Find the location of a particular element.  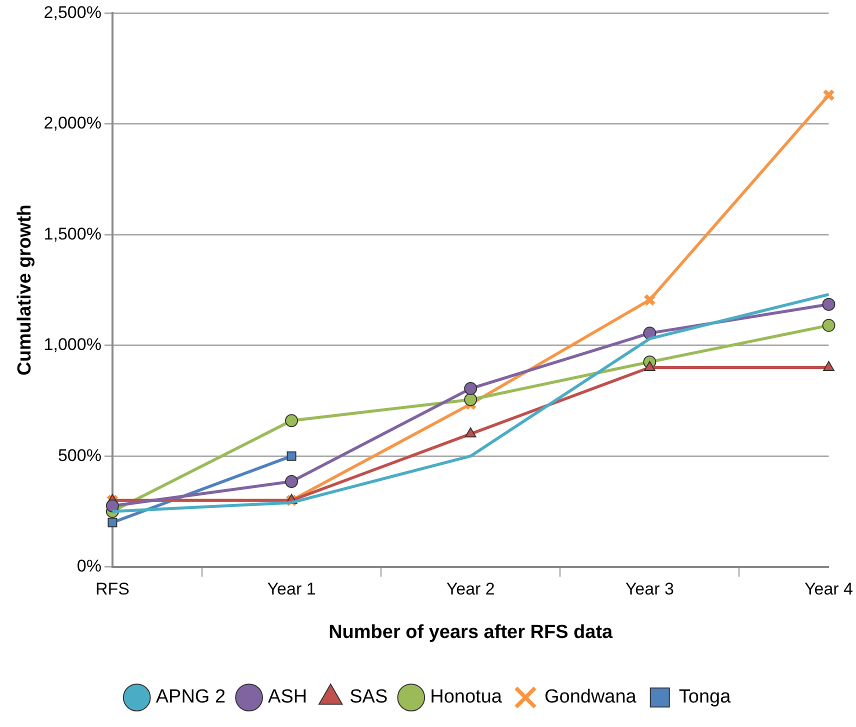

x-tick-label: Year 2 is located at coordinates (470, 589).